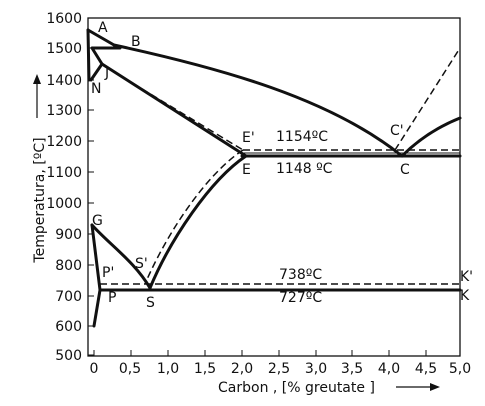 This screenshot has width=485, height=406. Describe the element at coordinates (68, 356) in the screenshot. I see `y-tick-label: 500` at that location.